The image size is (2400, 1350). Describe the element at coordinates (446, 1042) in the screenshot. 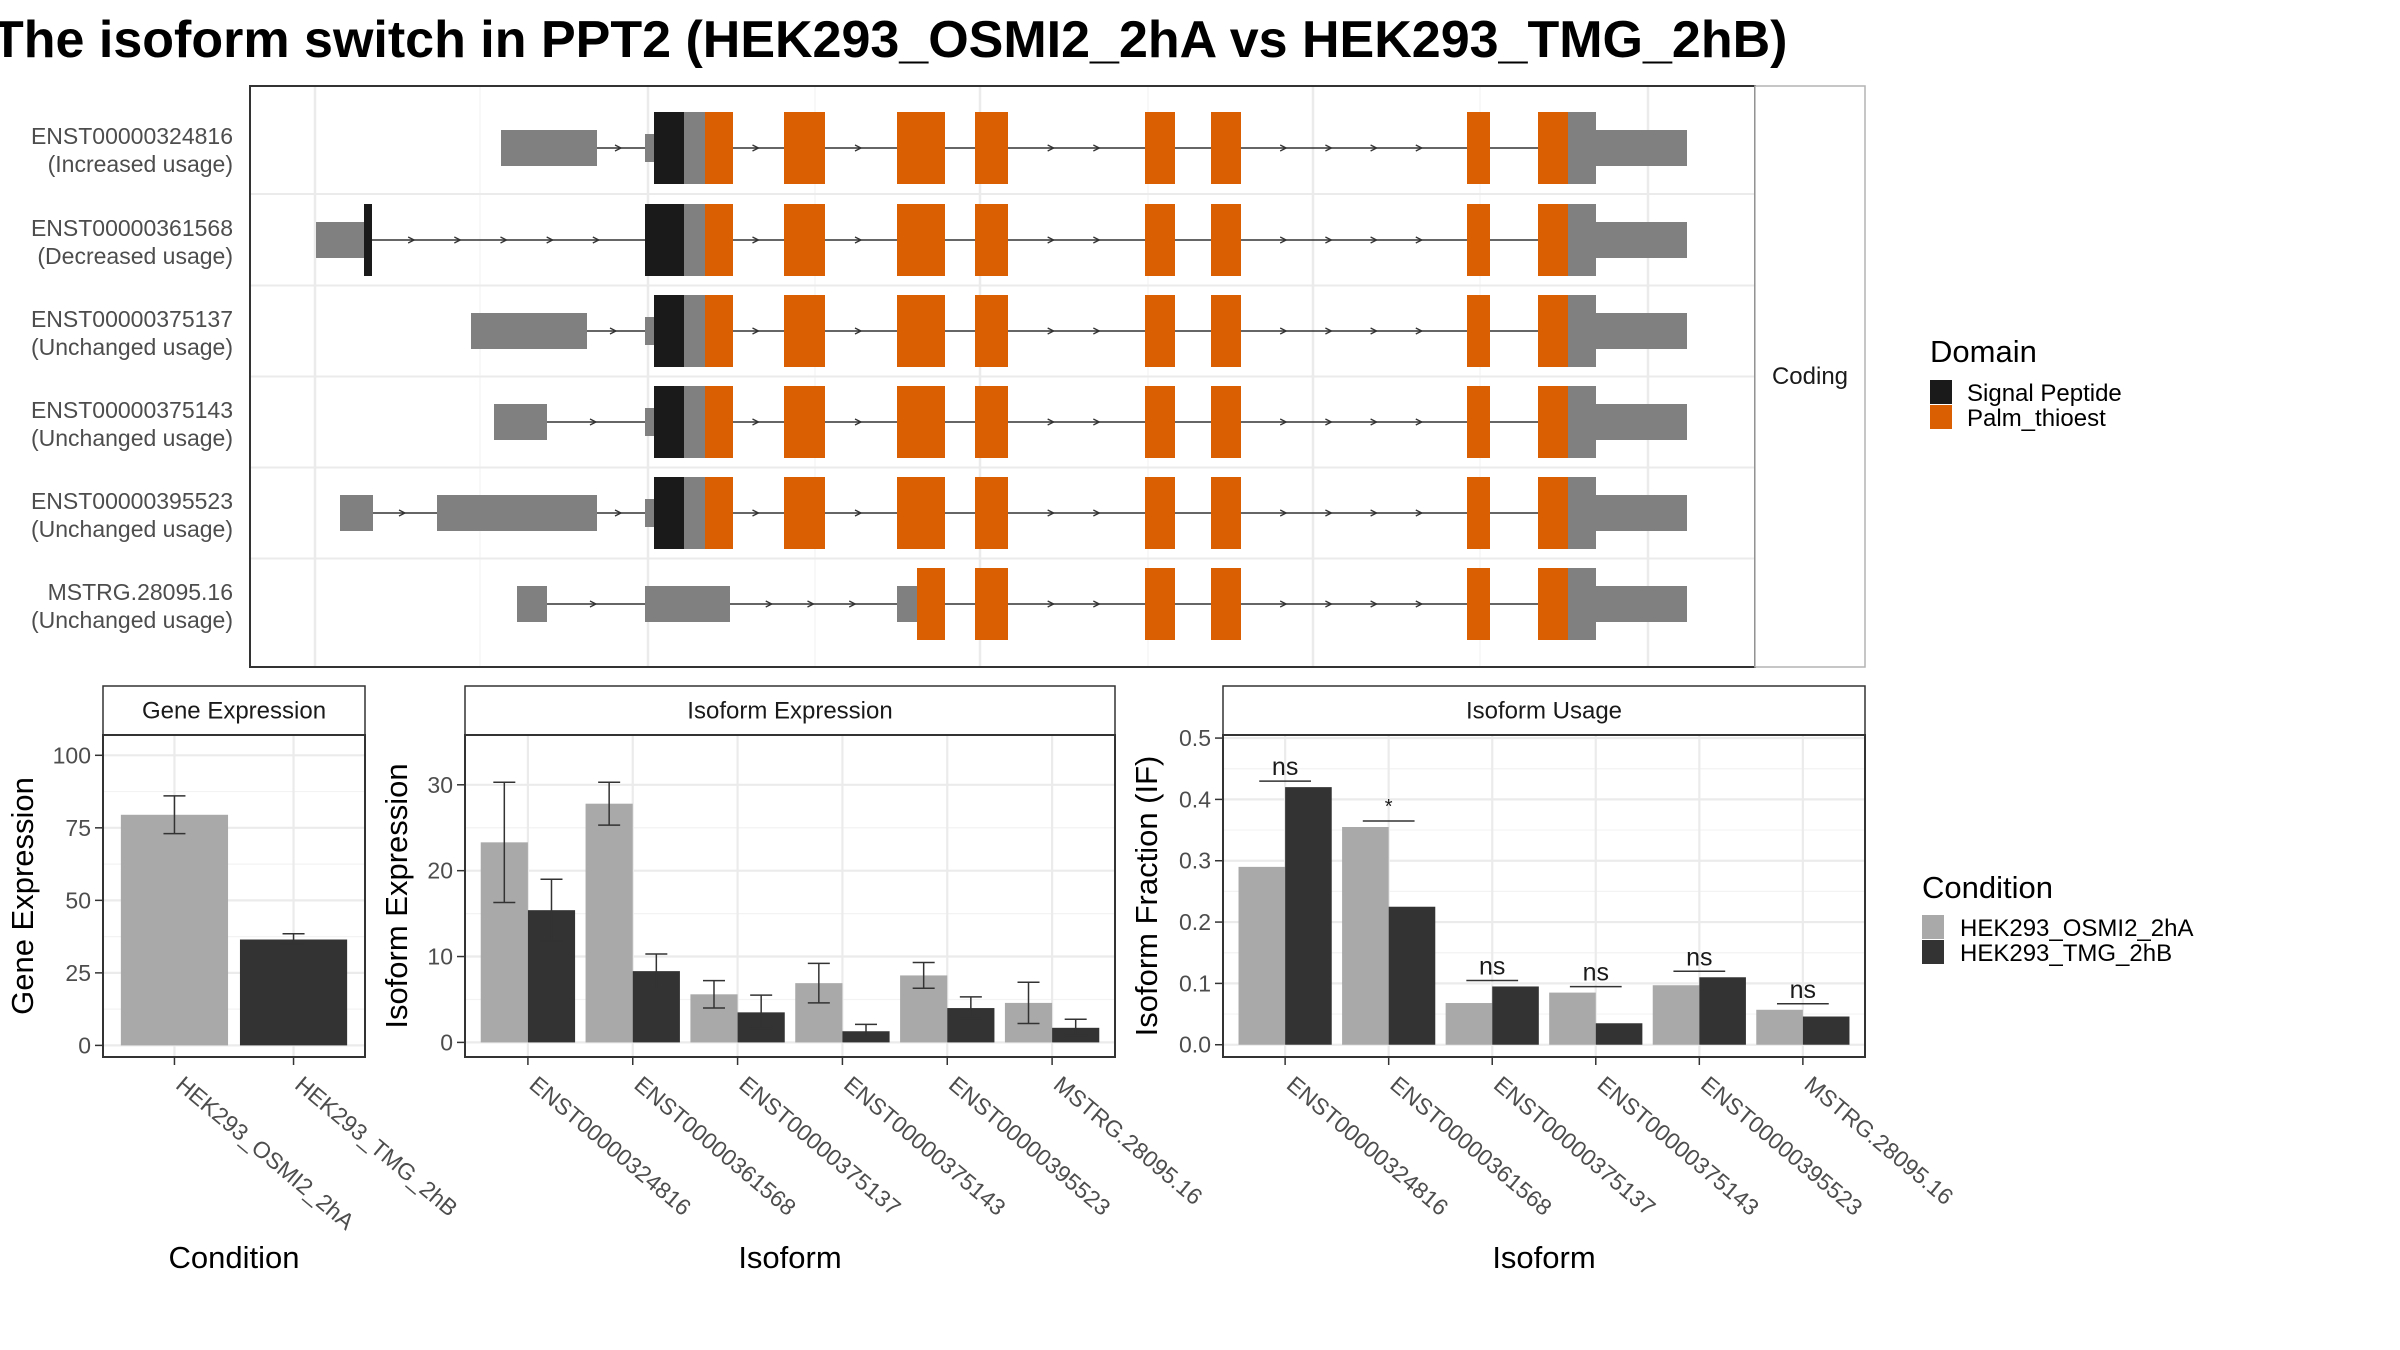

I see `y-tick-label: 0` at that location.